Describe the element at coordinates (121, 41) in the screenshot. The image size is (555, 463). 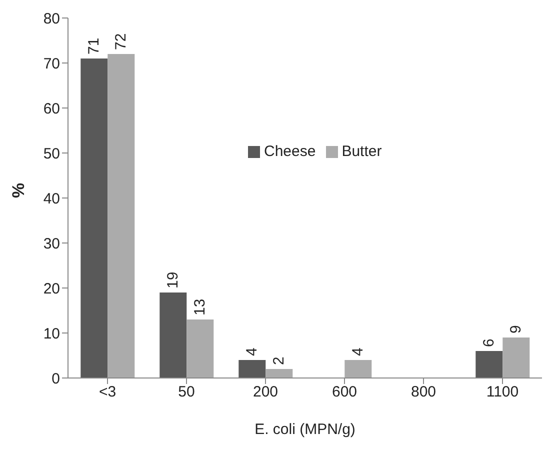
I see `data-label: 72` at that location.